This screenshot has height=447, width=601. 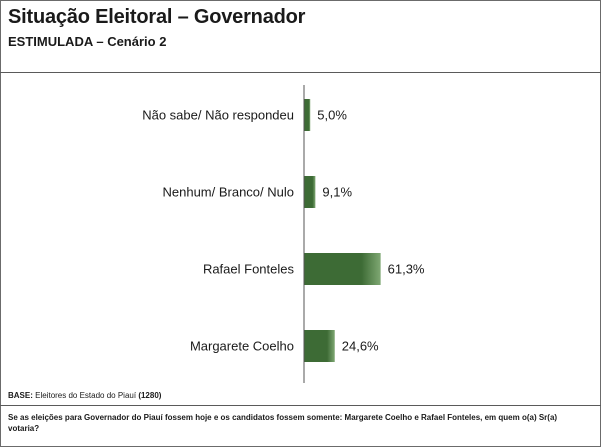 What do you see at coordinates (242, 346) in the screenshot?
I see `category-label: Margarete Coelho` at bounding box center [242, 346].